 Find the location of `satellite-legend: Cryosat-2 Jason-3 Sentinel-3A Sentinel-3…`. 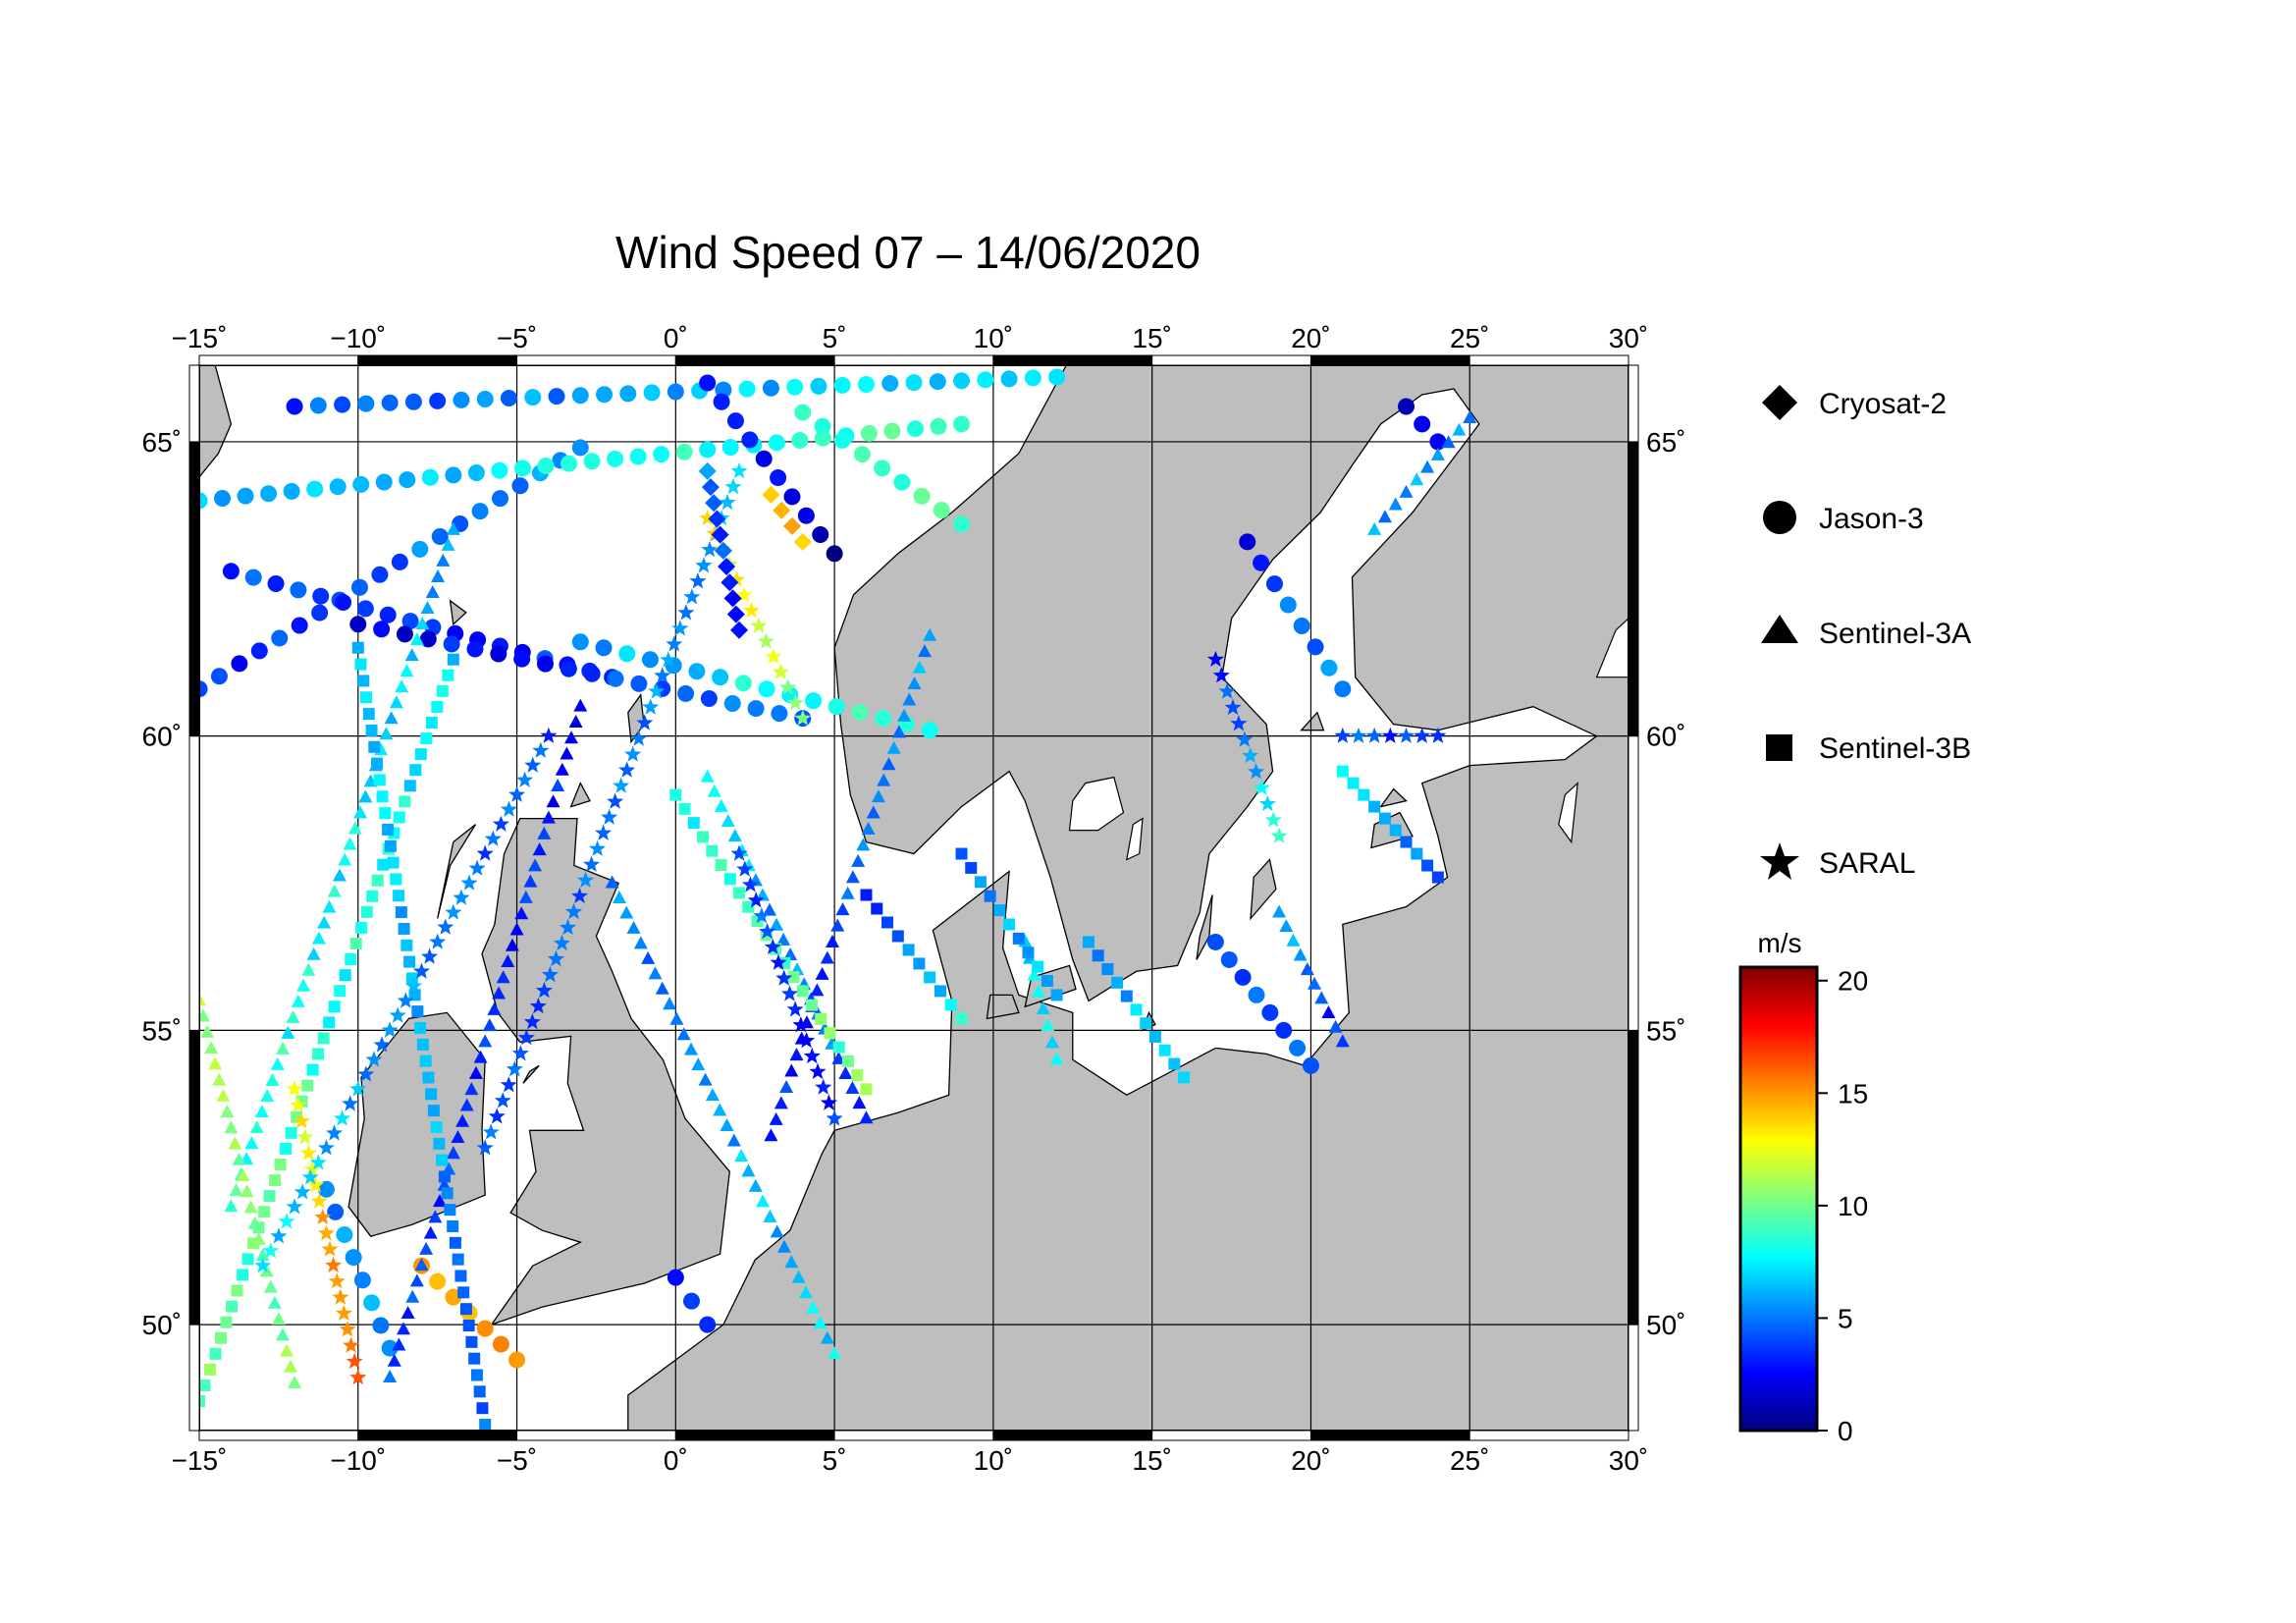

satellite-legend: Cryosat-2 Jason-3 Sentinel-3A Sentinel-3… is located at coordinates (1866, 632).